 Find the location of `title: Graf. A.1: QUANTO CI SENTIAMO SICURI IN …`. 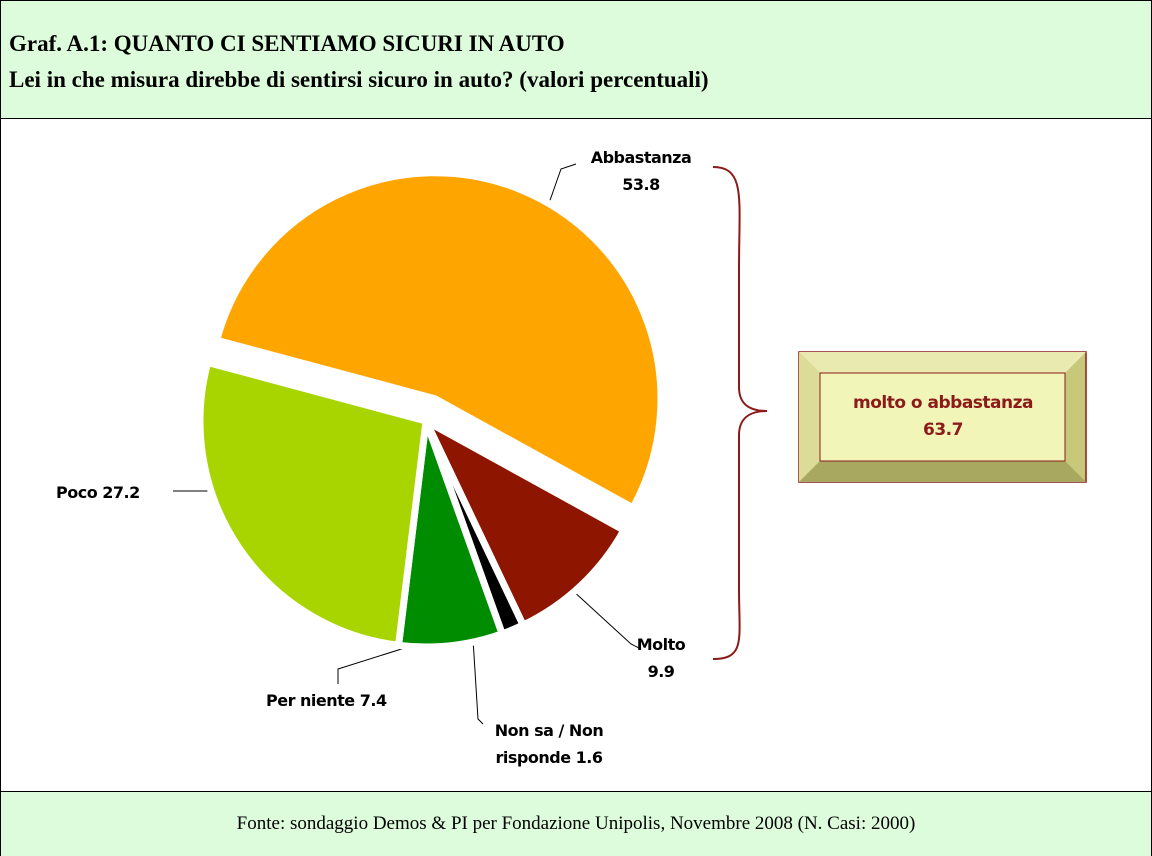

title: Graf. A.1: QUANTO CI SENTIAMO SICURI IN … is located at coordinates (287, 43).